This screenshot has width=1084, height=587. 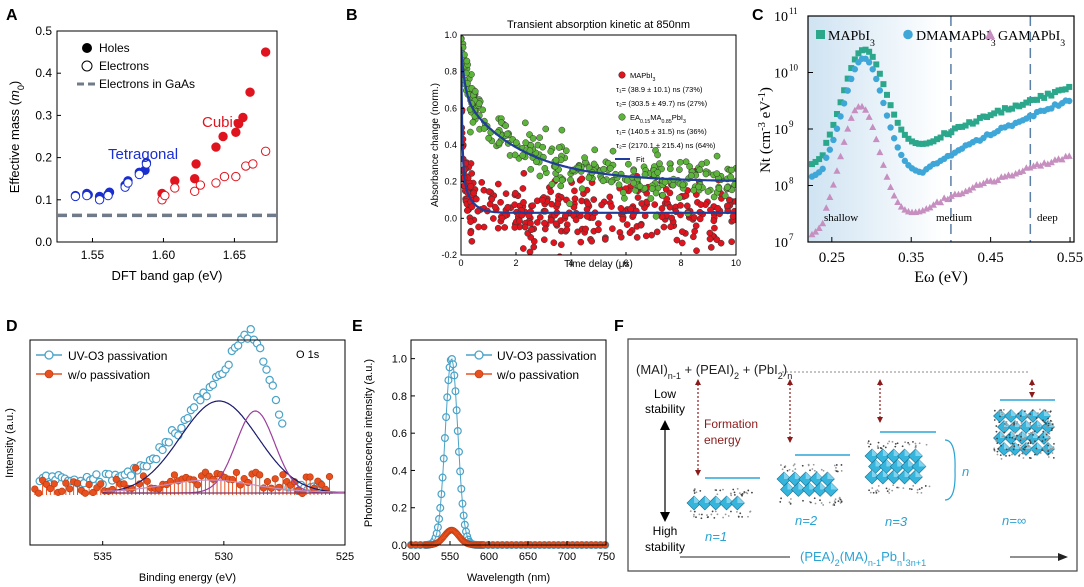 What do you see at coordinates (781, 130) in the screenshot?
I see `y-tick-label: 10` at bounding box center [781, 130].